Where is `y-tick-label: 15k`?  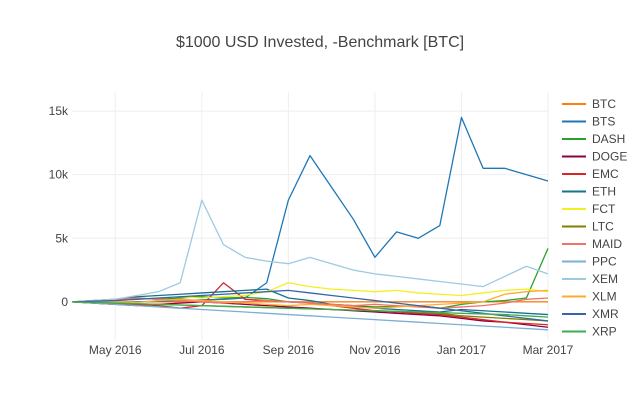
y-tick-label: 15k is located at coordinates (59, 111).